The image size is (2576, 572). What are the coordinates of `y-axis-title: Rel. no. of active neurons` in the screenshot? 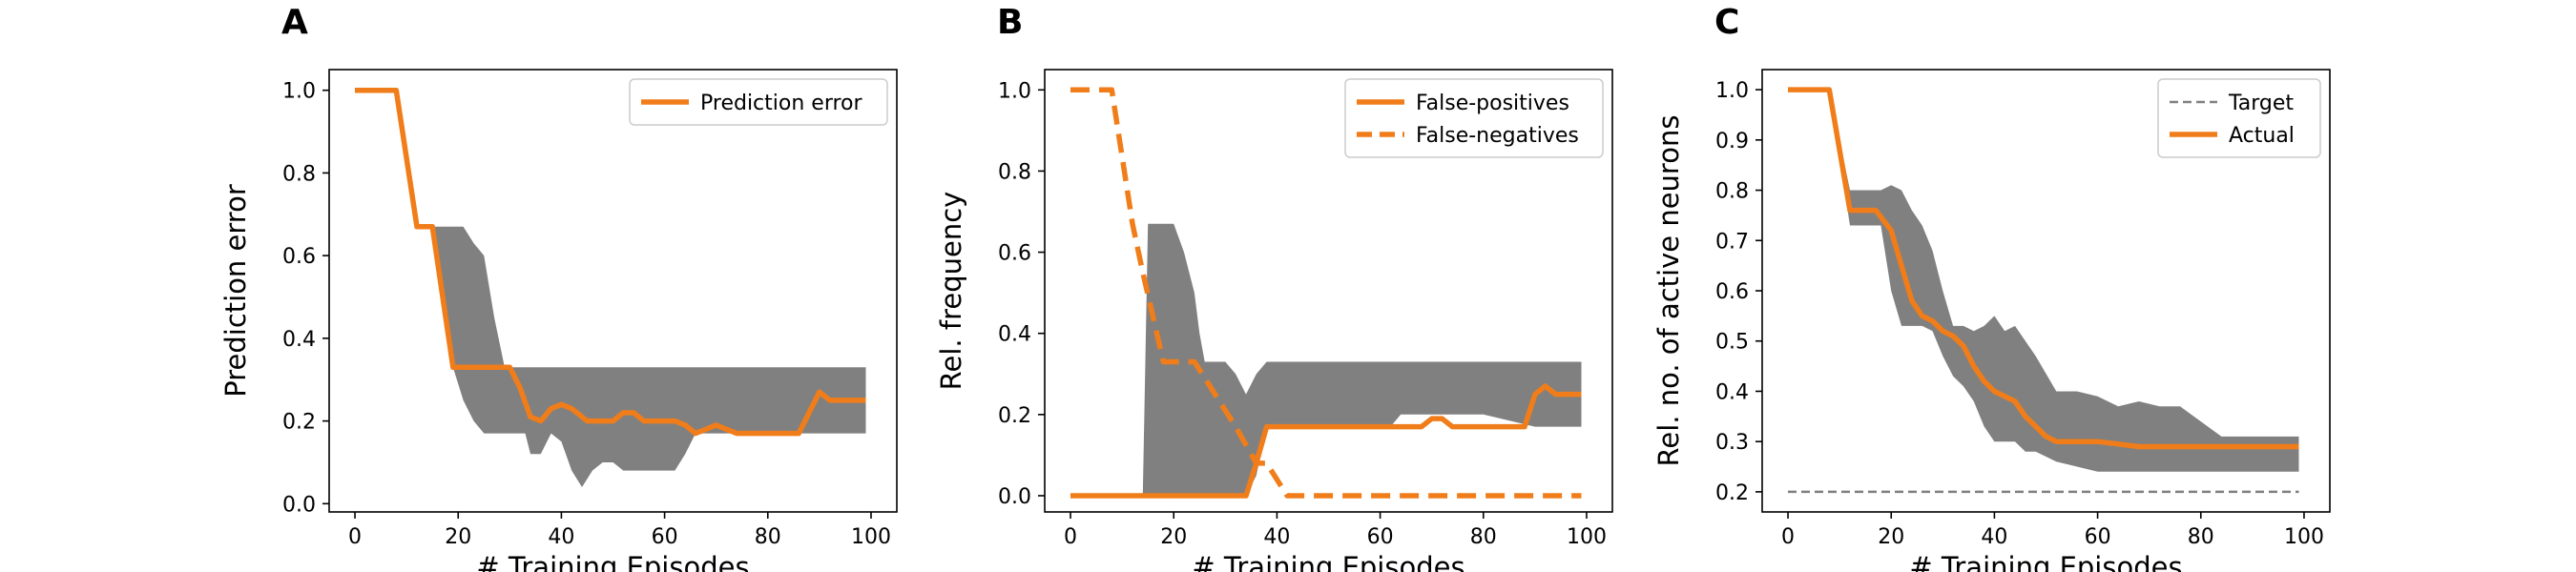 It's located at (1668, 291).